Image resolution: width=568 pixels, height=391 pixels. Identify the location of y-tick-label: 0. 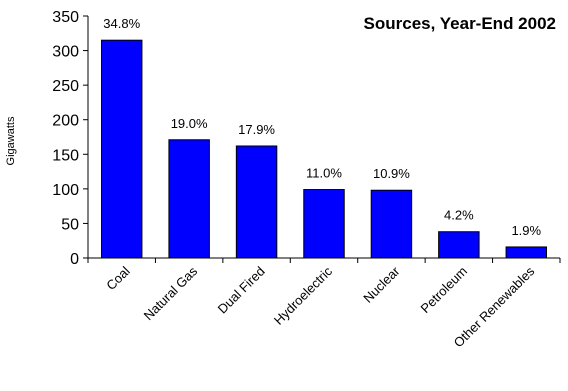
(74, 259).